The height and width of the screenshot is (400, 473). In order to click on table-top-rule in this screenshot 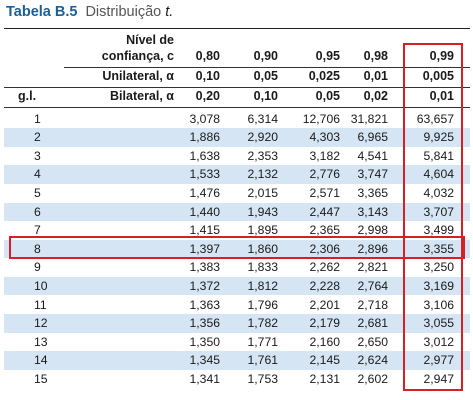, I will do `click(237, 28)`.